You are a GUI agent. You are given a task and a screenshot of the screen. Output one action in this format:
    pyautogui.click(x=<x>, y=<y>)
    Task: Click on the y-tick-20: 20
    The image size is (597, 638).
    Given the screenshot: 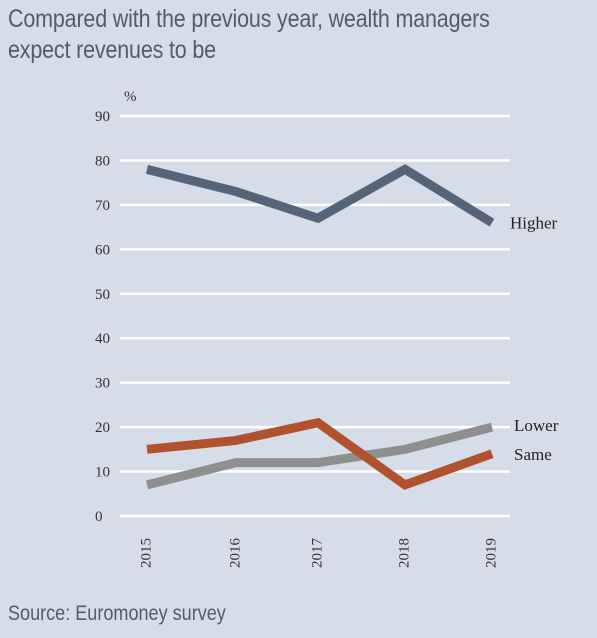 What is the action you would take?
    pyautogui.click(x=102, y=428)
    